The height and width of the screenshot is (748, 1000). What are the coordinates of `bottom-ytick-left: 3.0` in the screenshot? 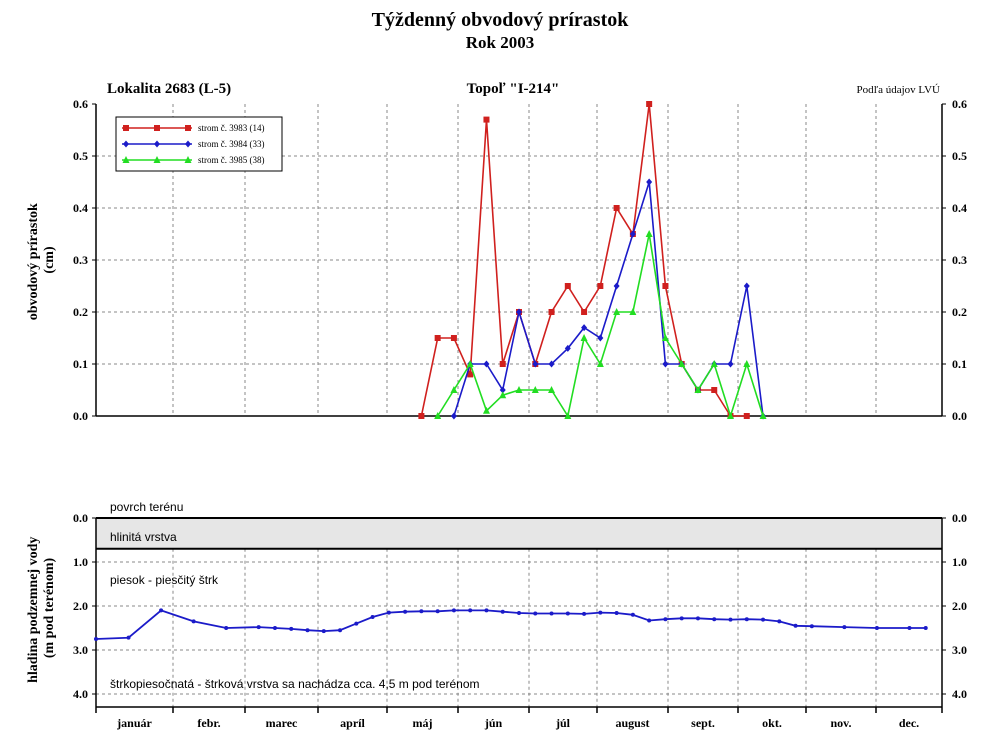 It's located at (80, 650).